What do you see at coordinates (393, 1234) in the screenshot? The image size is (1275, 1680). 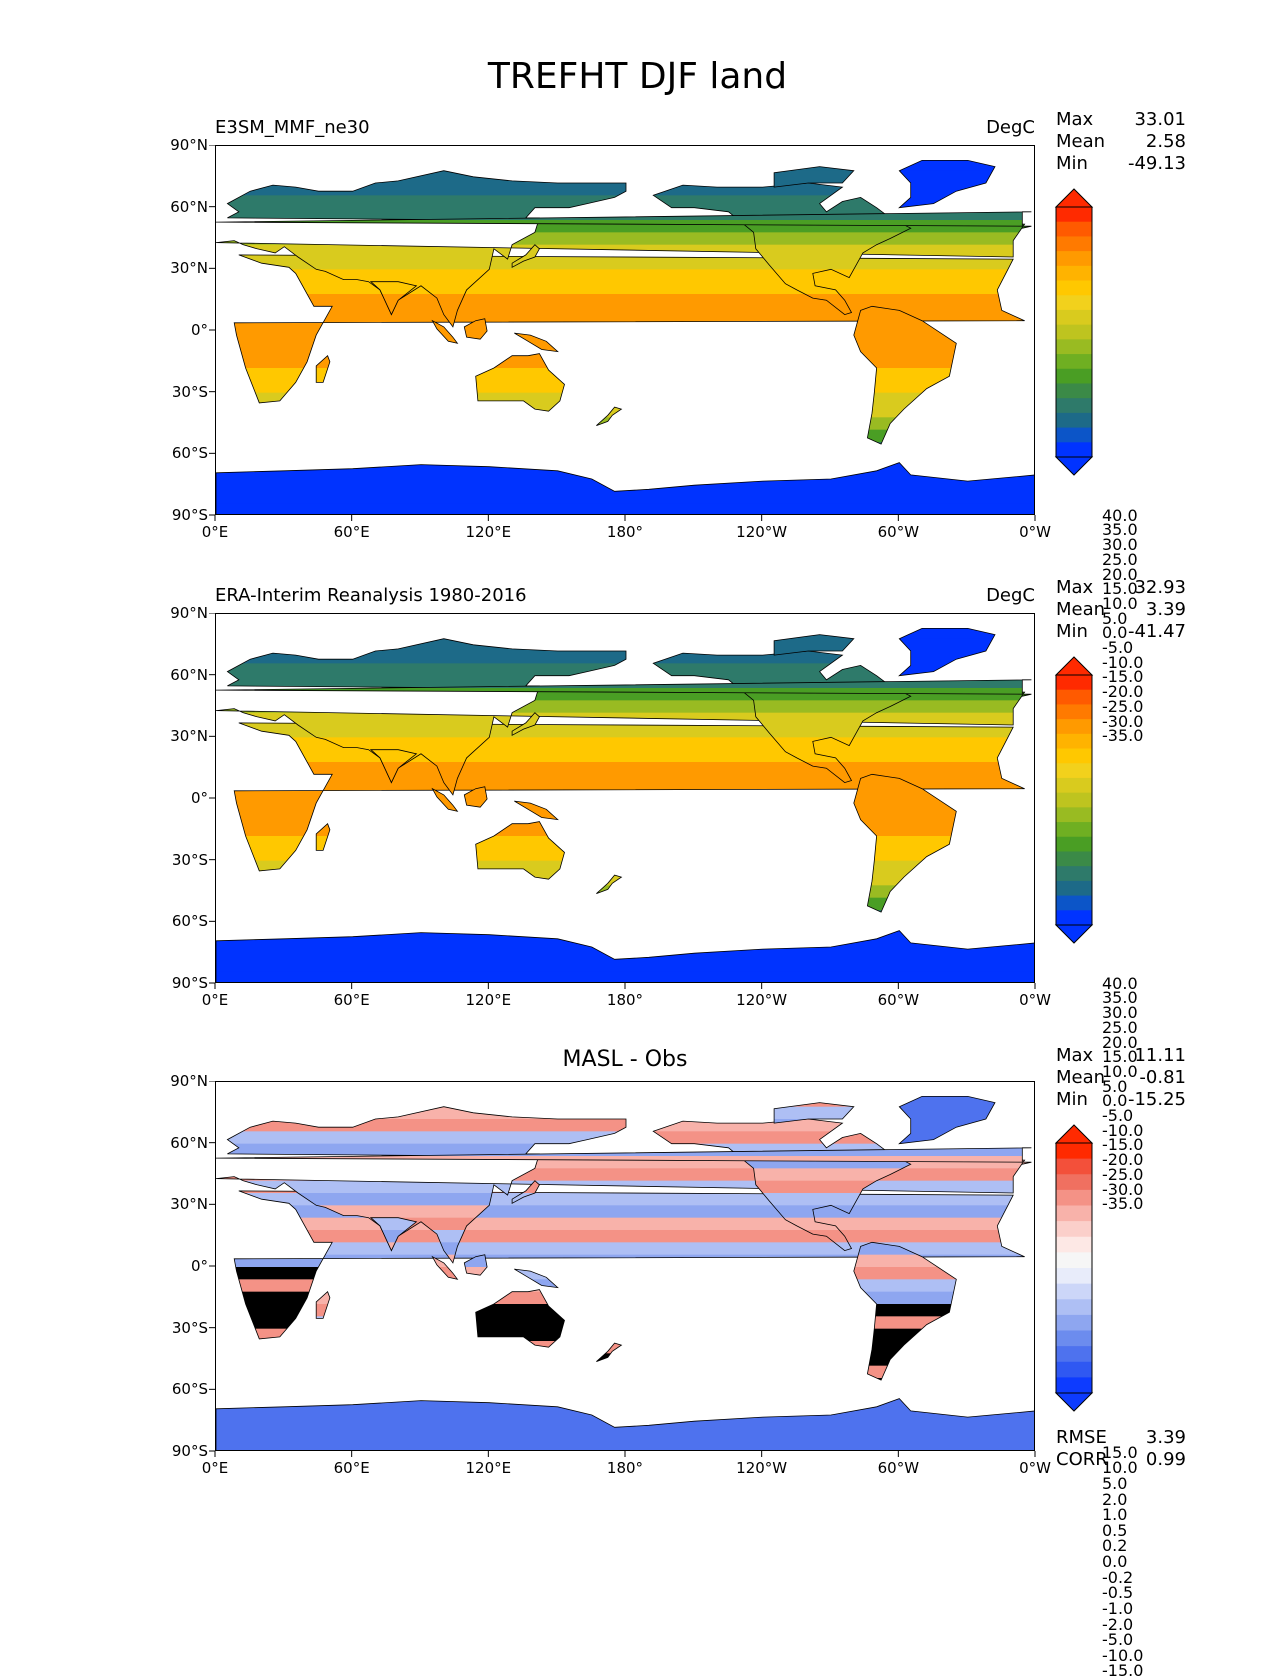 I see `coastline-india` at bounding box center [393, 1234].